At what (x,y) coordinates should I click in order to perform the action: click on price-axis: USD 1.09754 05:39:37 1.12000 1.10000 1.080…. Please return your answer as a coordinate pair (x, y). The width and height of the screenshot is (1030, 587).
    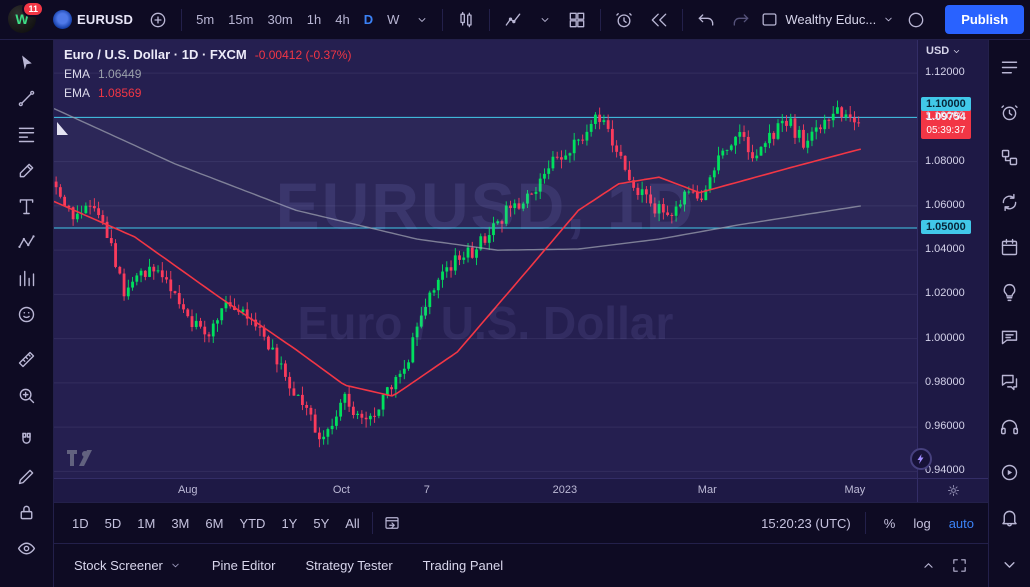
    Looking at the image, I should click on (952, 259).